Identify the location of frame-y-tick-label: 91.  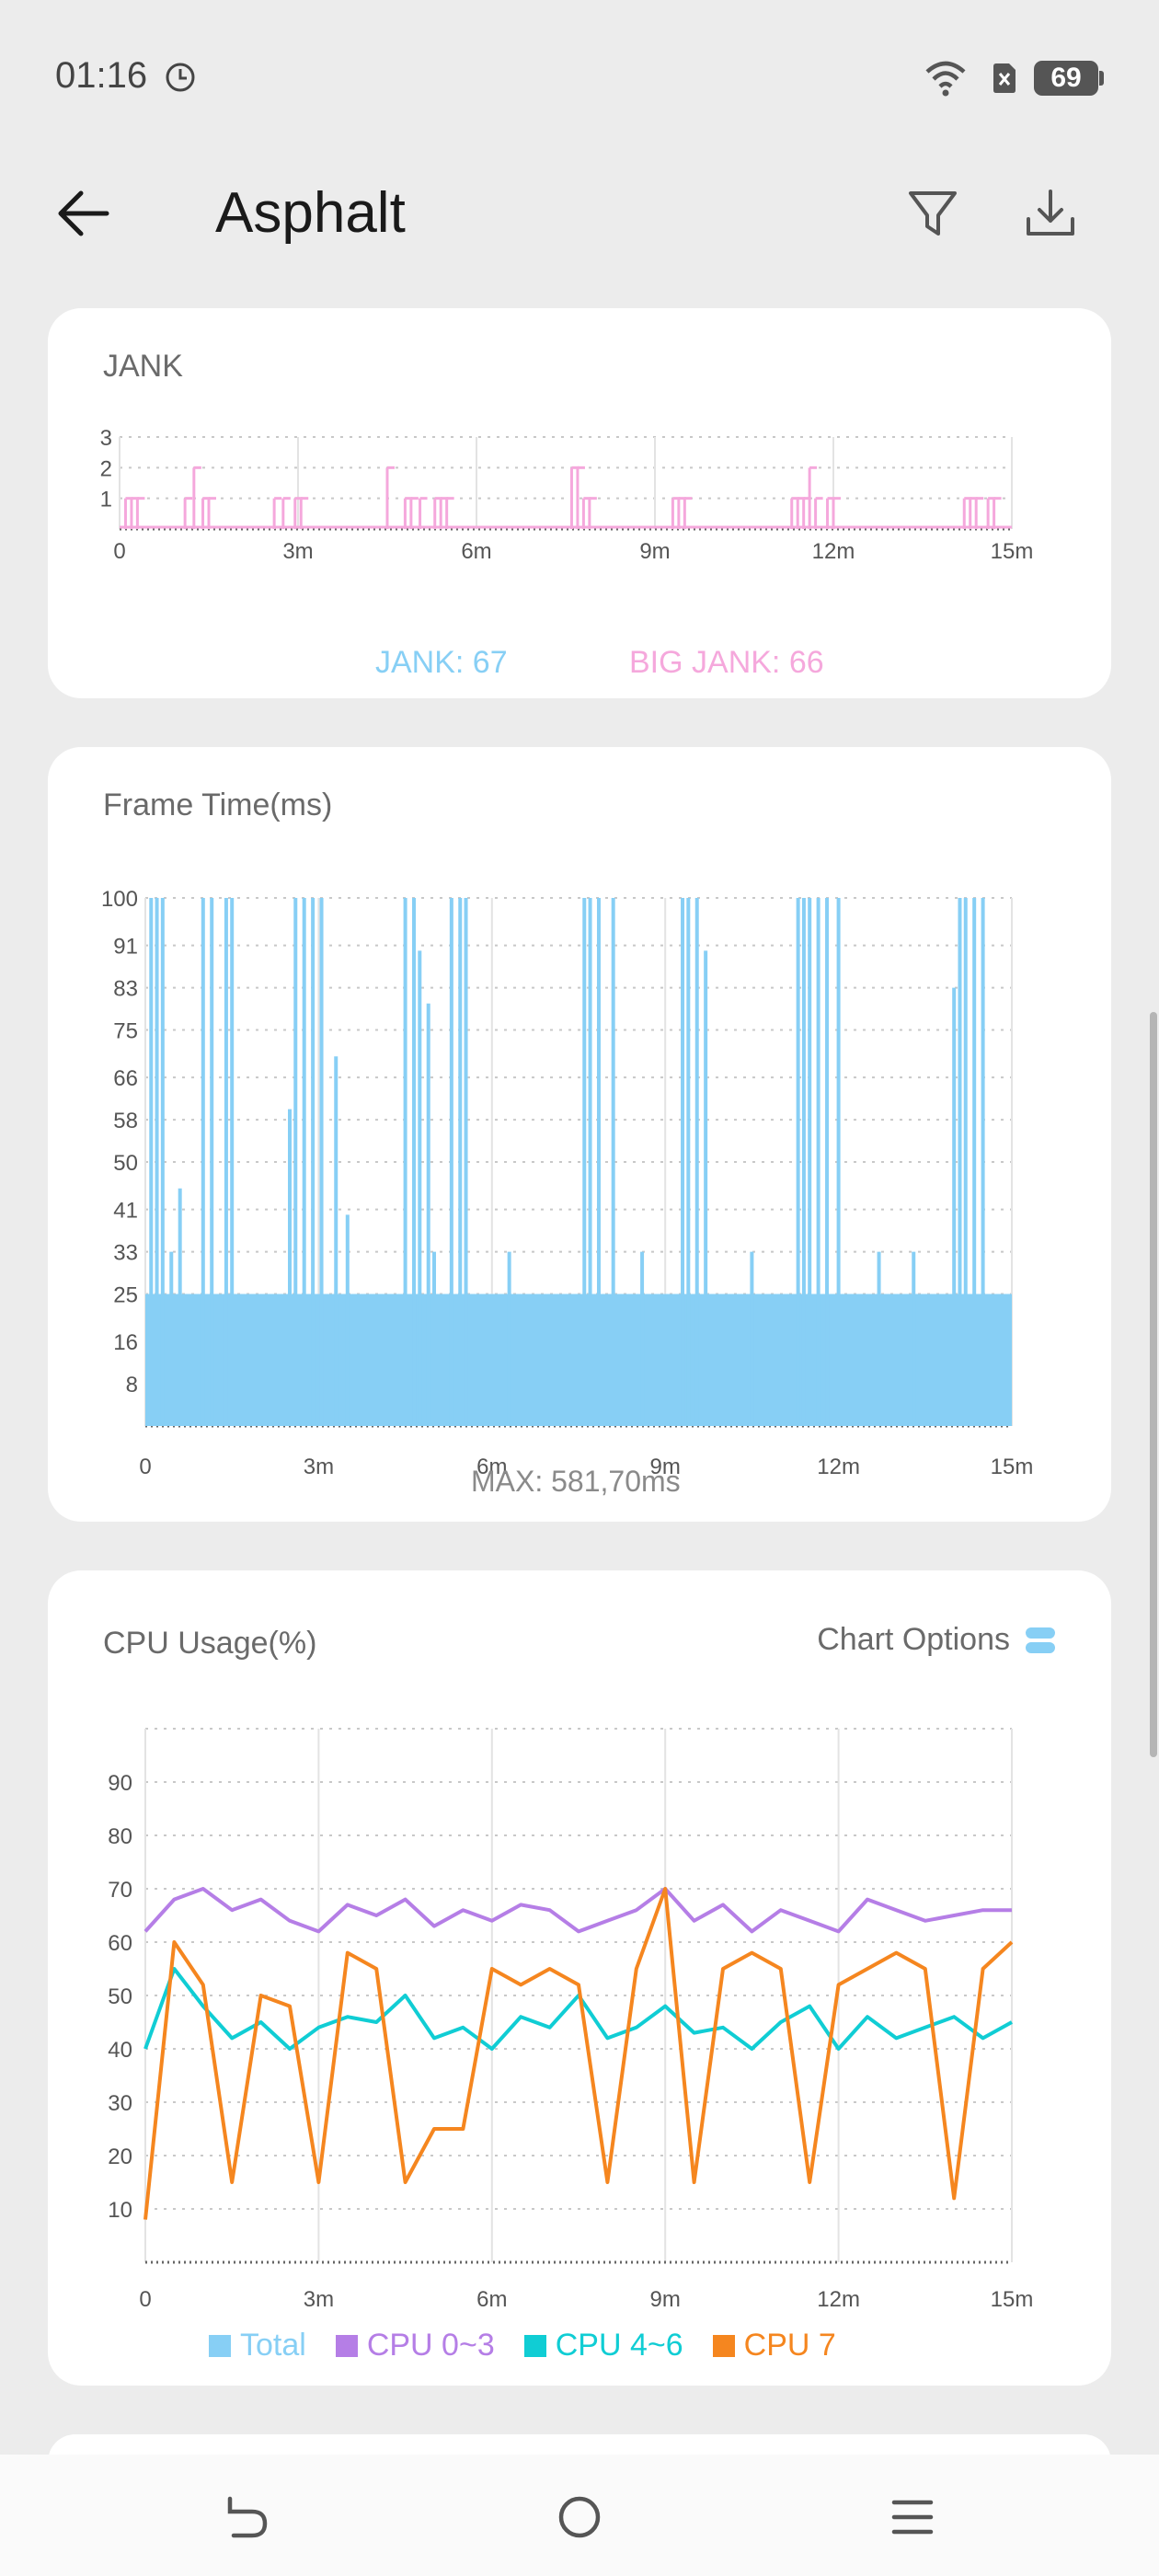
(125, 947).